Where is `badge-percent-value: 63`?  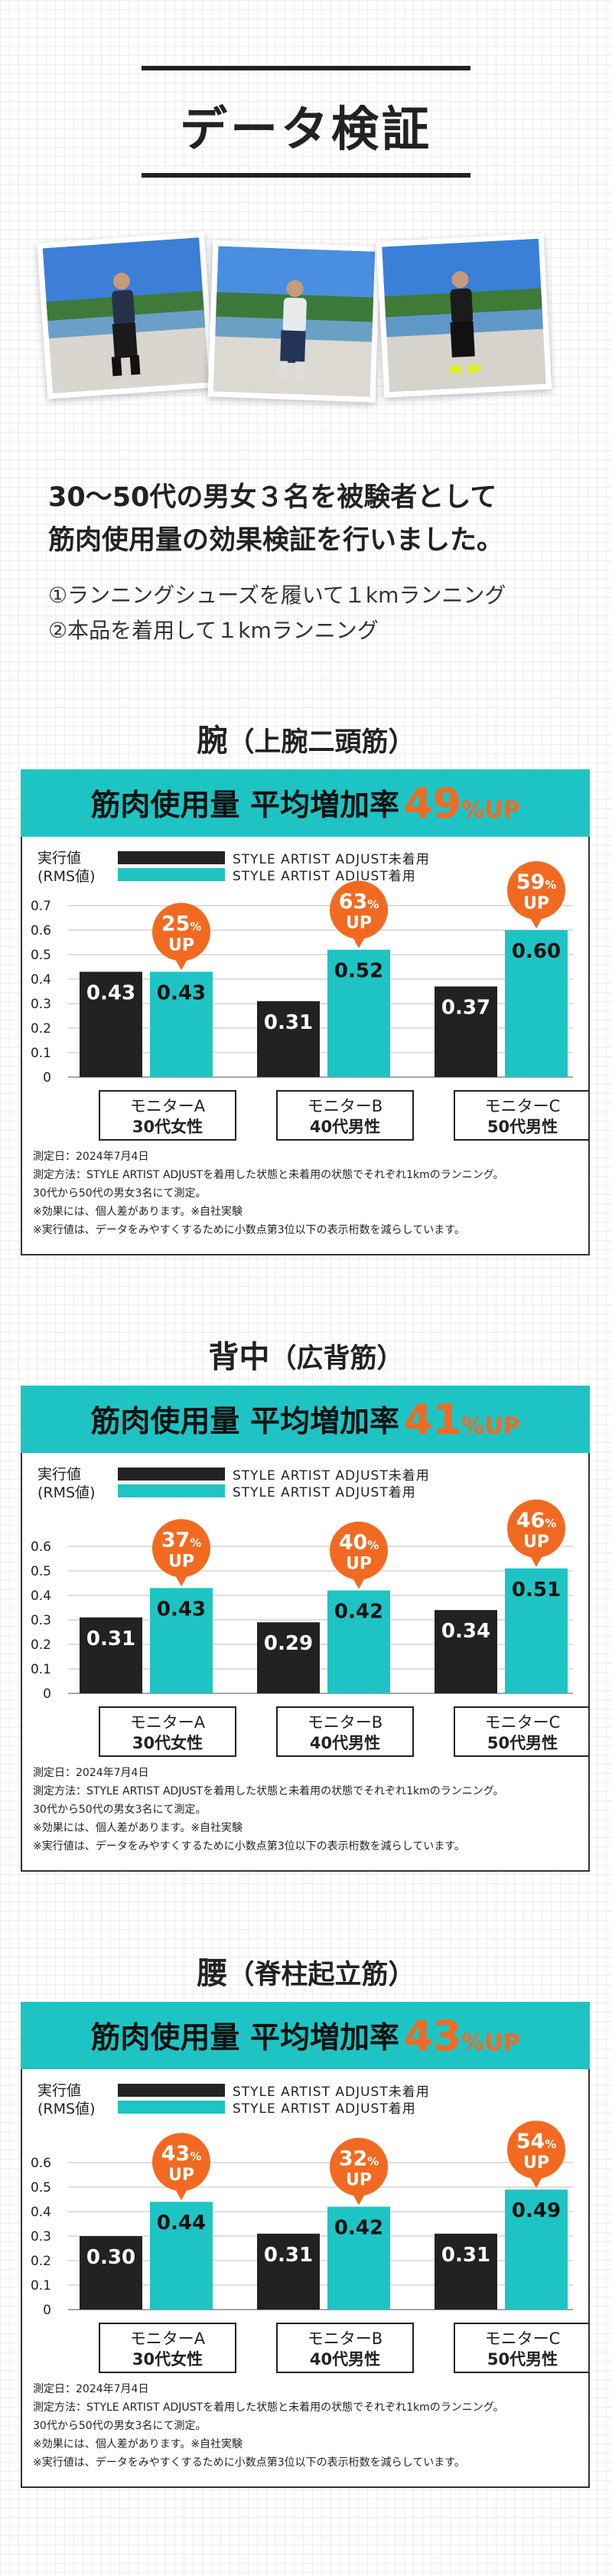 badge-percent-value: 63 is located at coordinates (353, 902).